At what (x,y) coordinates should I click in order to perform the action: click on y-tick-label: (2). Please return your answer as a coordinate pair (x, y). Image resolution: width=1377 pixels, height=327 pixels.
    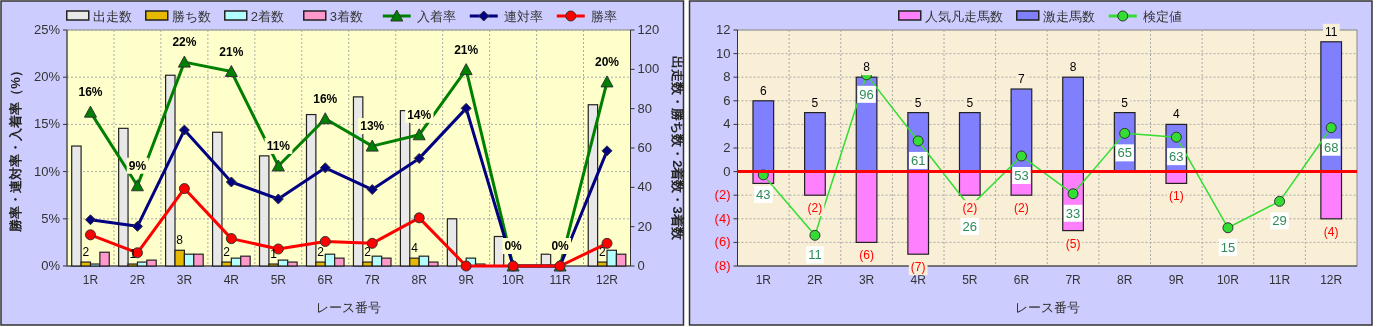
    Looking at the image, I should click on (722, 195).